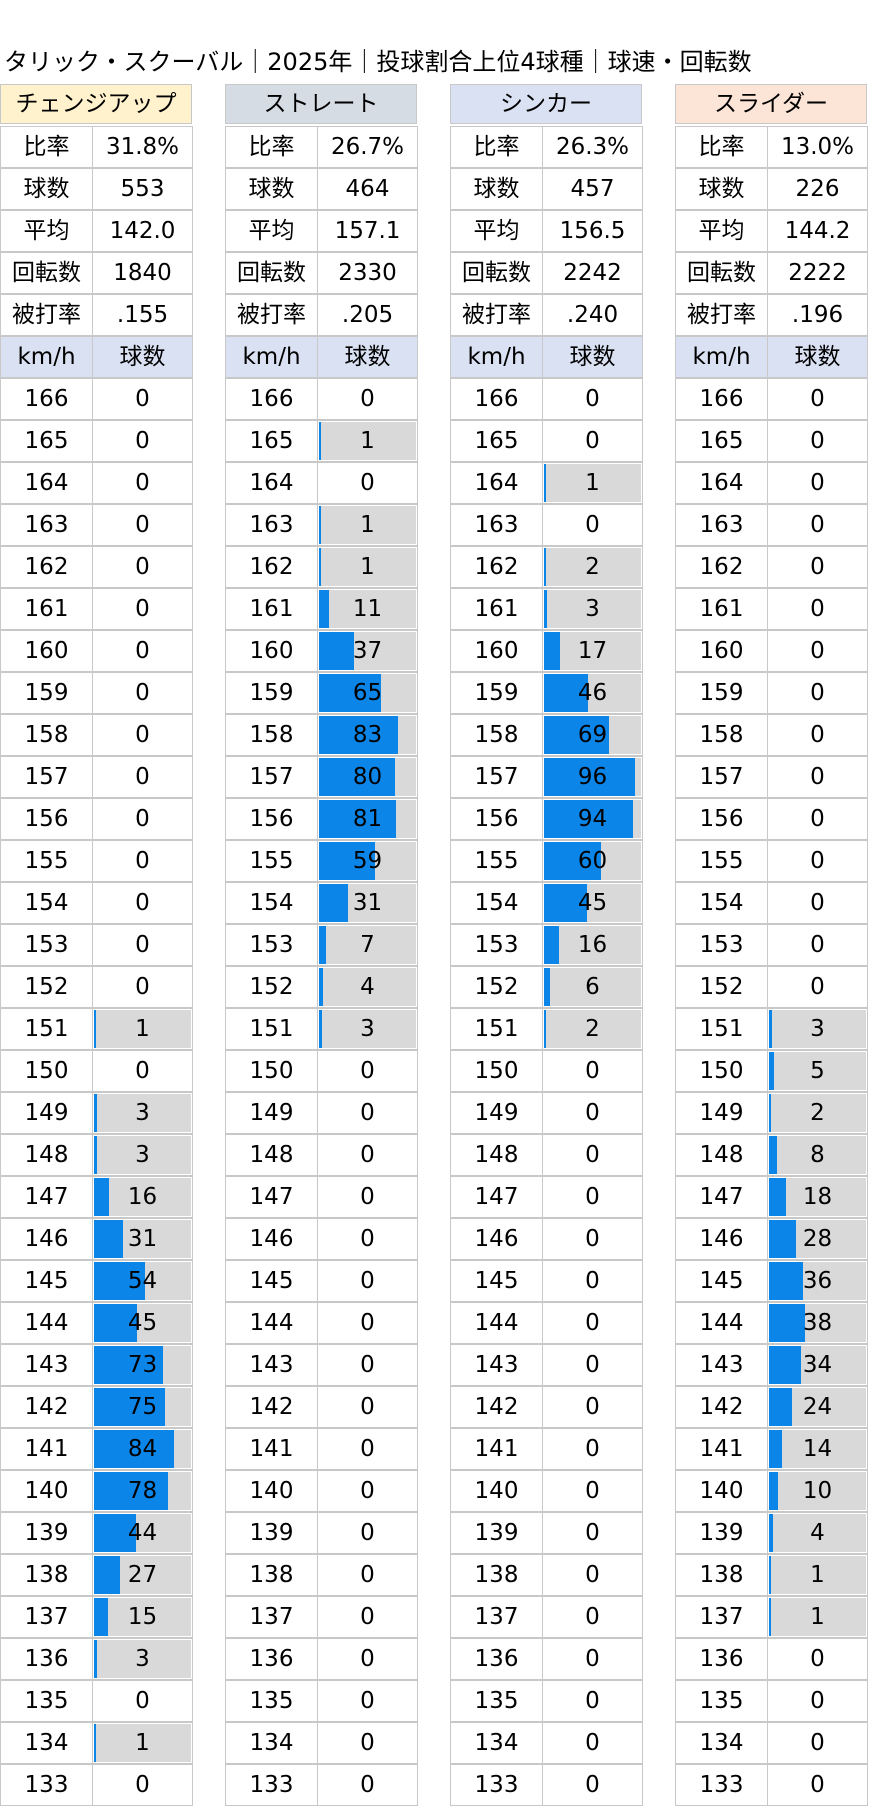 This screenshot has width=871, height=1808. What do you see at coordinates (547, 1407) in the screenshot?
I see `speed-row: 142 0` at bounding box center [547, 1407].